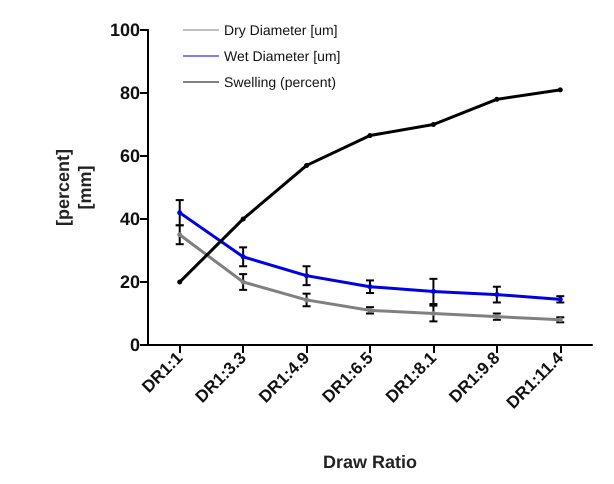  What do you see at coordinates (130, 282) in the screenshot?
I see `y-tick-label: 20` at bounding box center [130, 282].